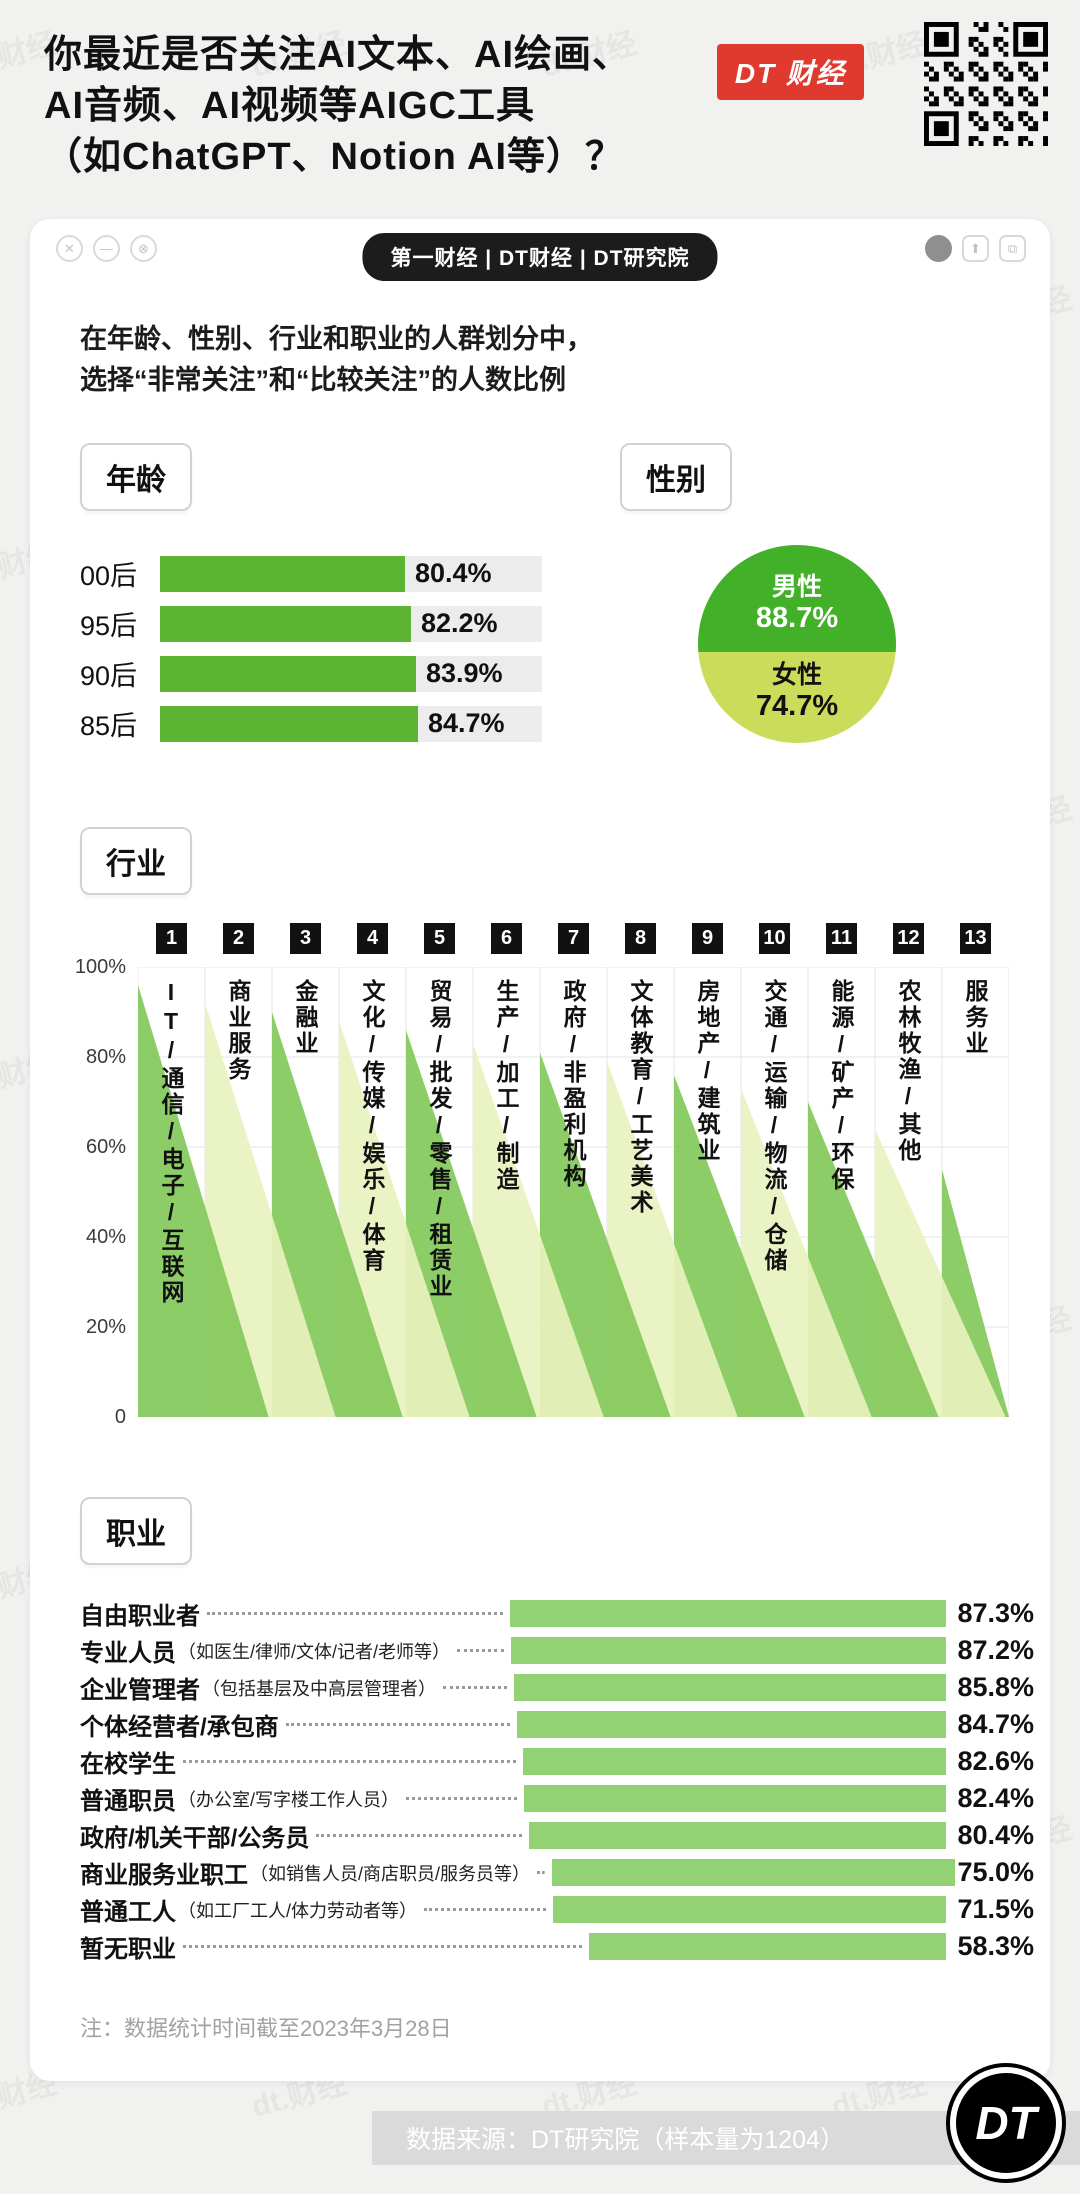 The width and height of the screenshot is (1080, 2194). Describe the element at coordinates (171, 1142) in the screenshot. I see `industry-category-label: IT/通信/电子/互联网` at that location.